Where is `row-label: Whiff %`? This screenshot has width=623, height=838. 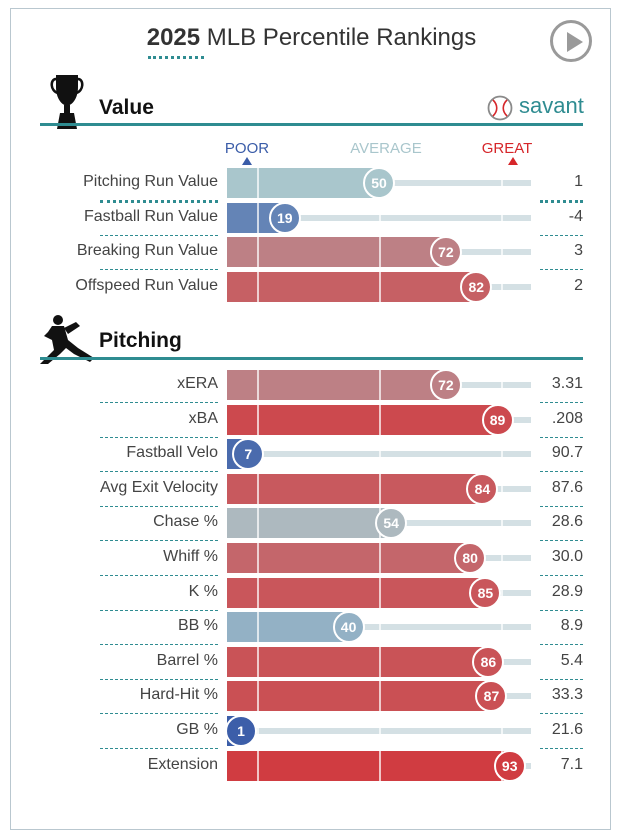
row-label: Whiff % is located at coordinates (190, 556).